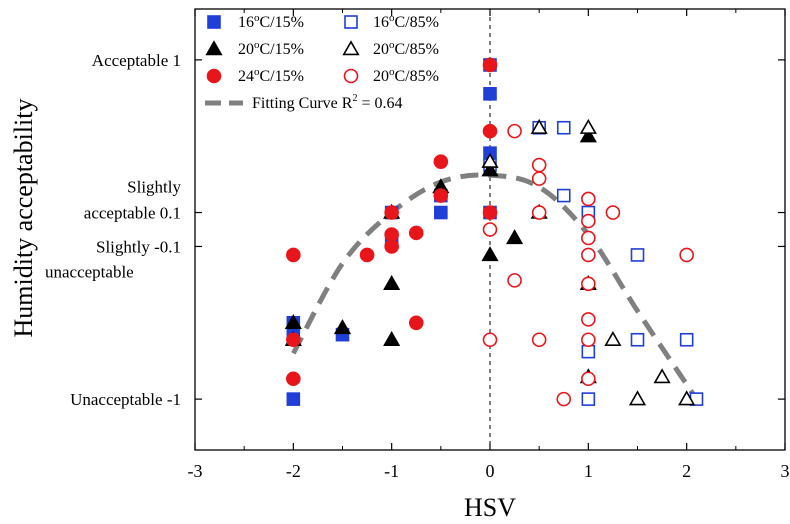 The width and height of the screenshot is (790, 524). I want to click on x-tick-label: 3, so click(785, 471).